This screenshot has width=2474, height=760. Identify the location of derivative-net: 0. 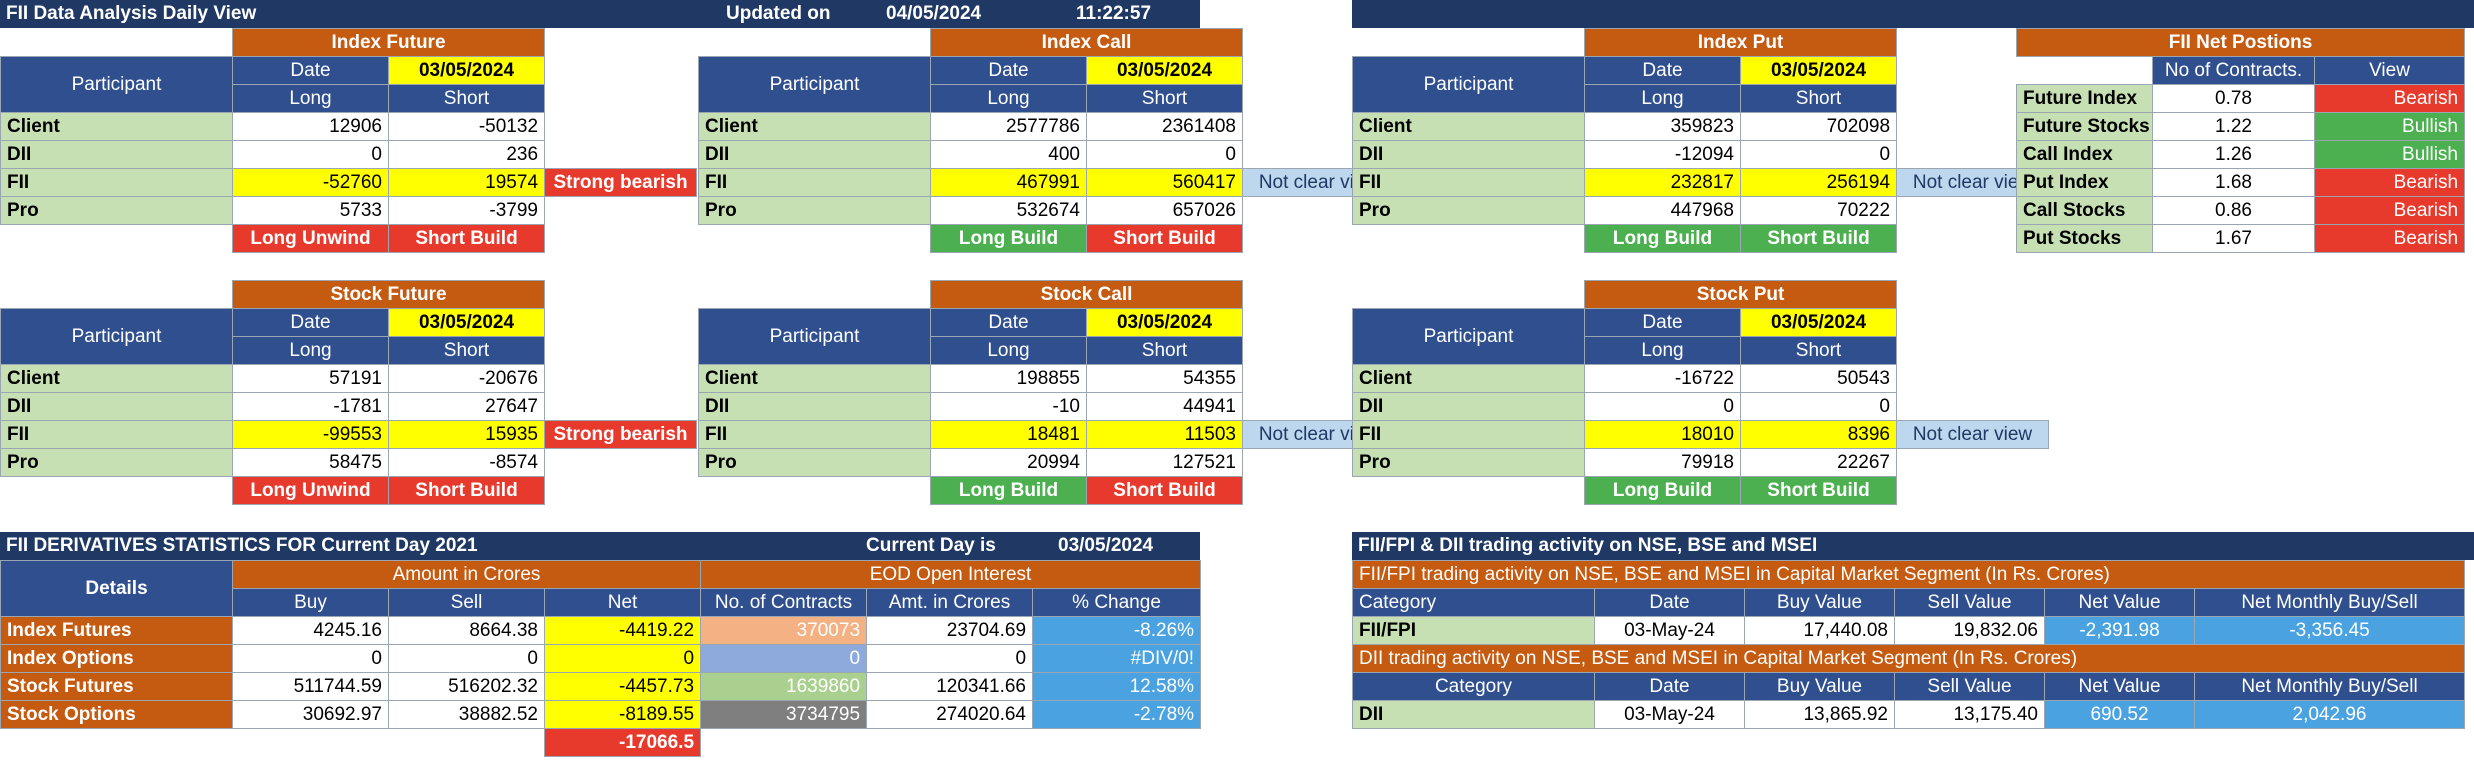
(622, 658).